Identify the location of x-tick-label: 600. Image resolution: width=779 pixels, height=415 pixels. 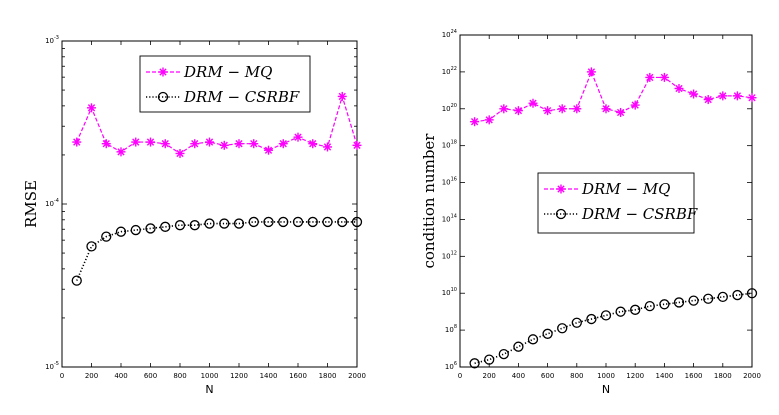
(547, 376).